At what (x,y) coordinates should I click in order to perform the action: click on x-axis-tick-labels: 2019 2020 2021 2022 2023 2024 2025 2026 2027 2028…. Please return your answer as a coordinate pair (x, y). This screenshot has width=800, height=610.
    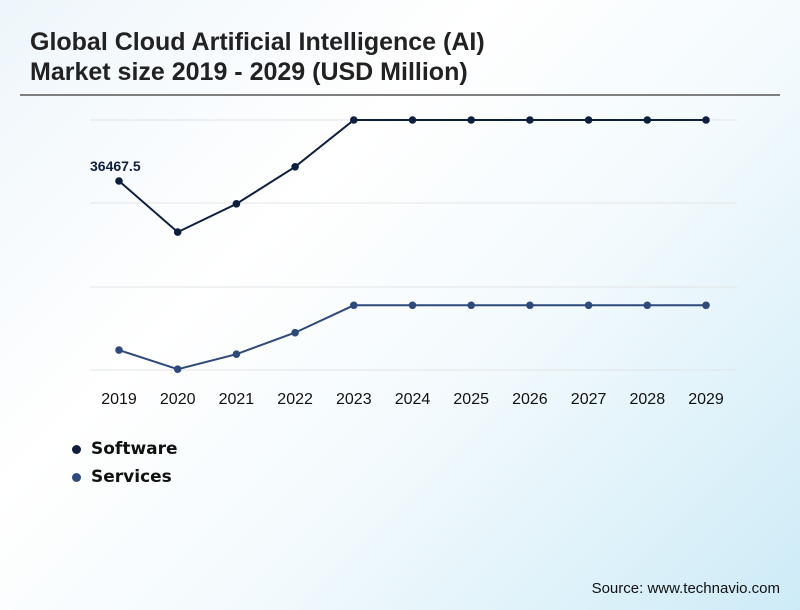
    Looking at the image, I should click on (412, 399).